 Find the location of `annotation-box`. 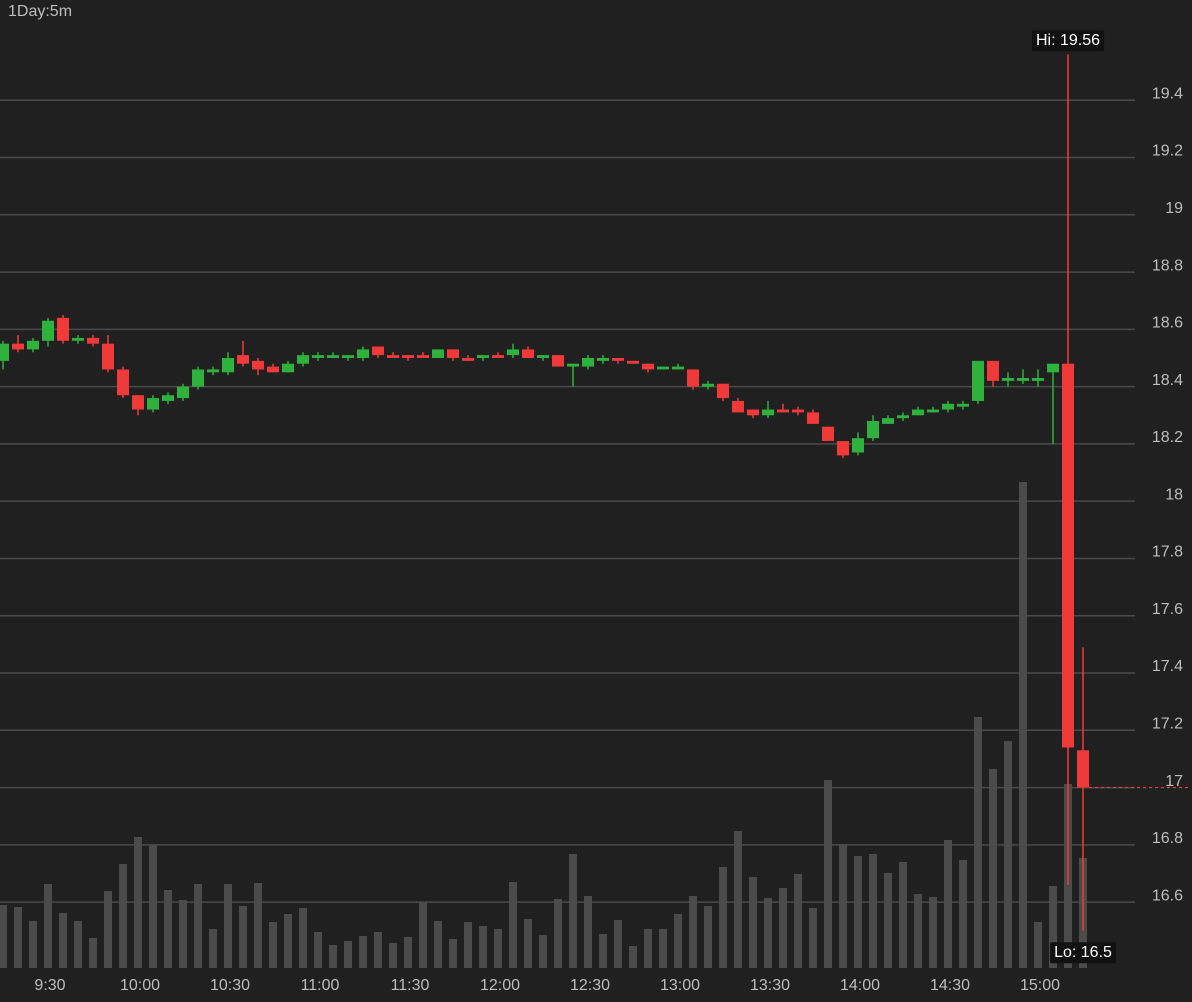

annotation-box is located at coordinates (1068, 41).